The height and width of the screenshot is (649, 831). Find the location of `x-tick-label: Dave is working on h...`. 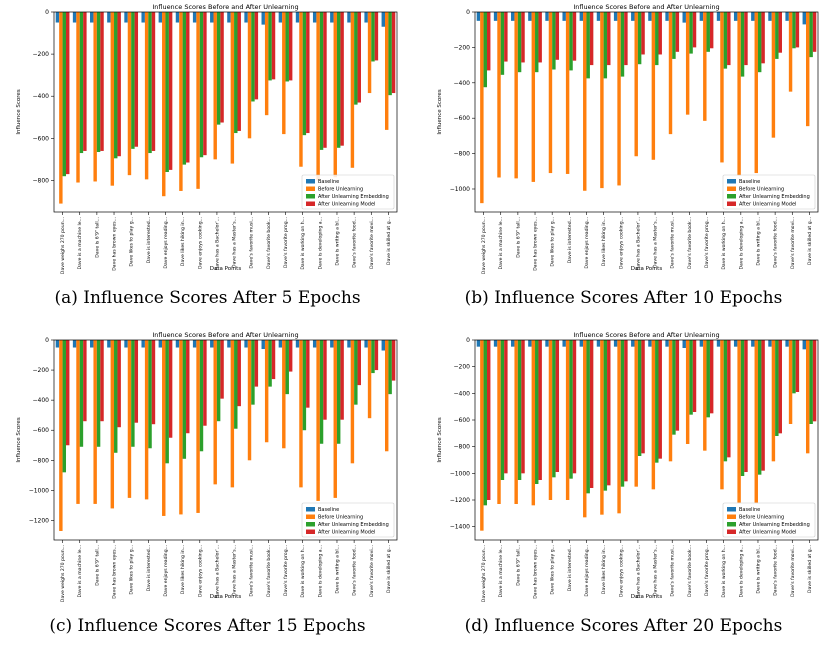

x-tick-label: Dave is working on h... is located at coordinates (724, 571).